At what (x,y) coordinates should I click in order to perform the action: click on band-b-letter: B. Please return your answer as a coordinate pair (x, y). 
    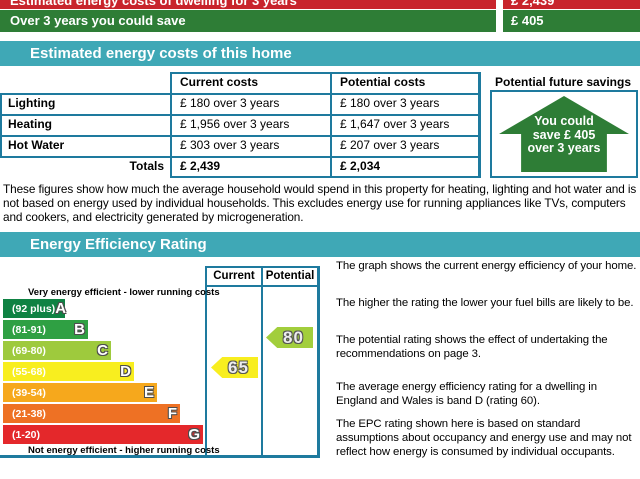
    Looking at the image, I should click on (79, 329).